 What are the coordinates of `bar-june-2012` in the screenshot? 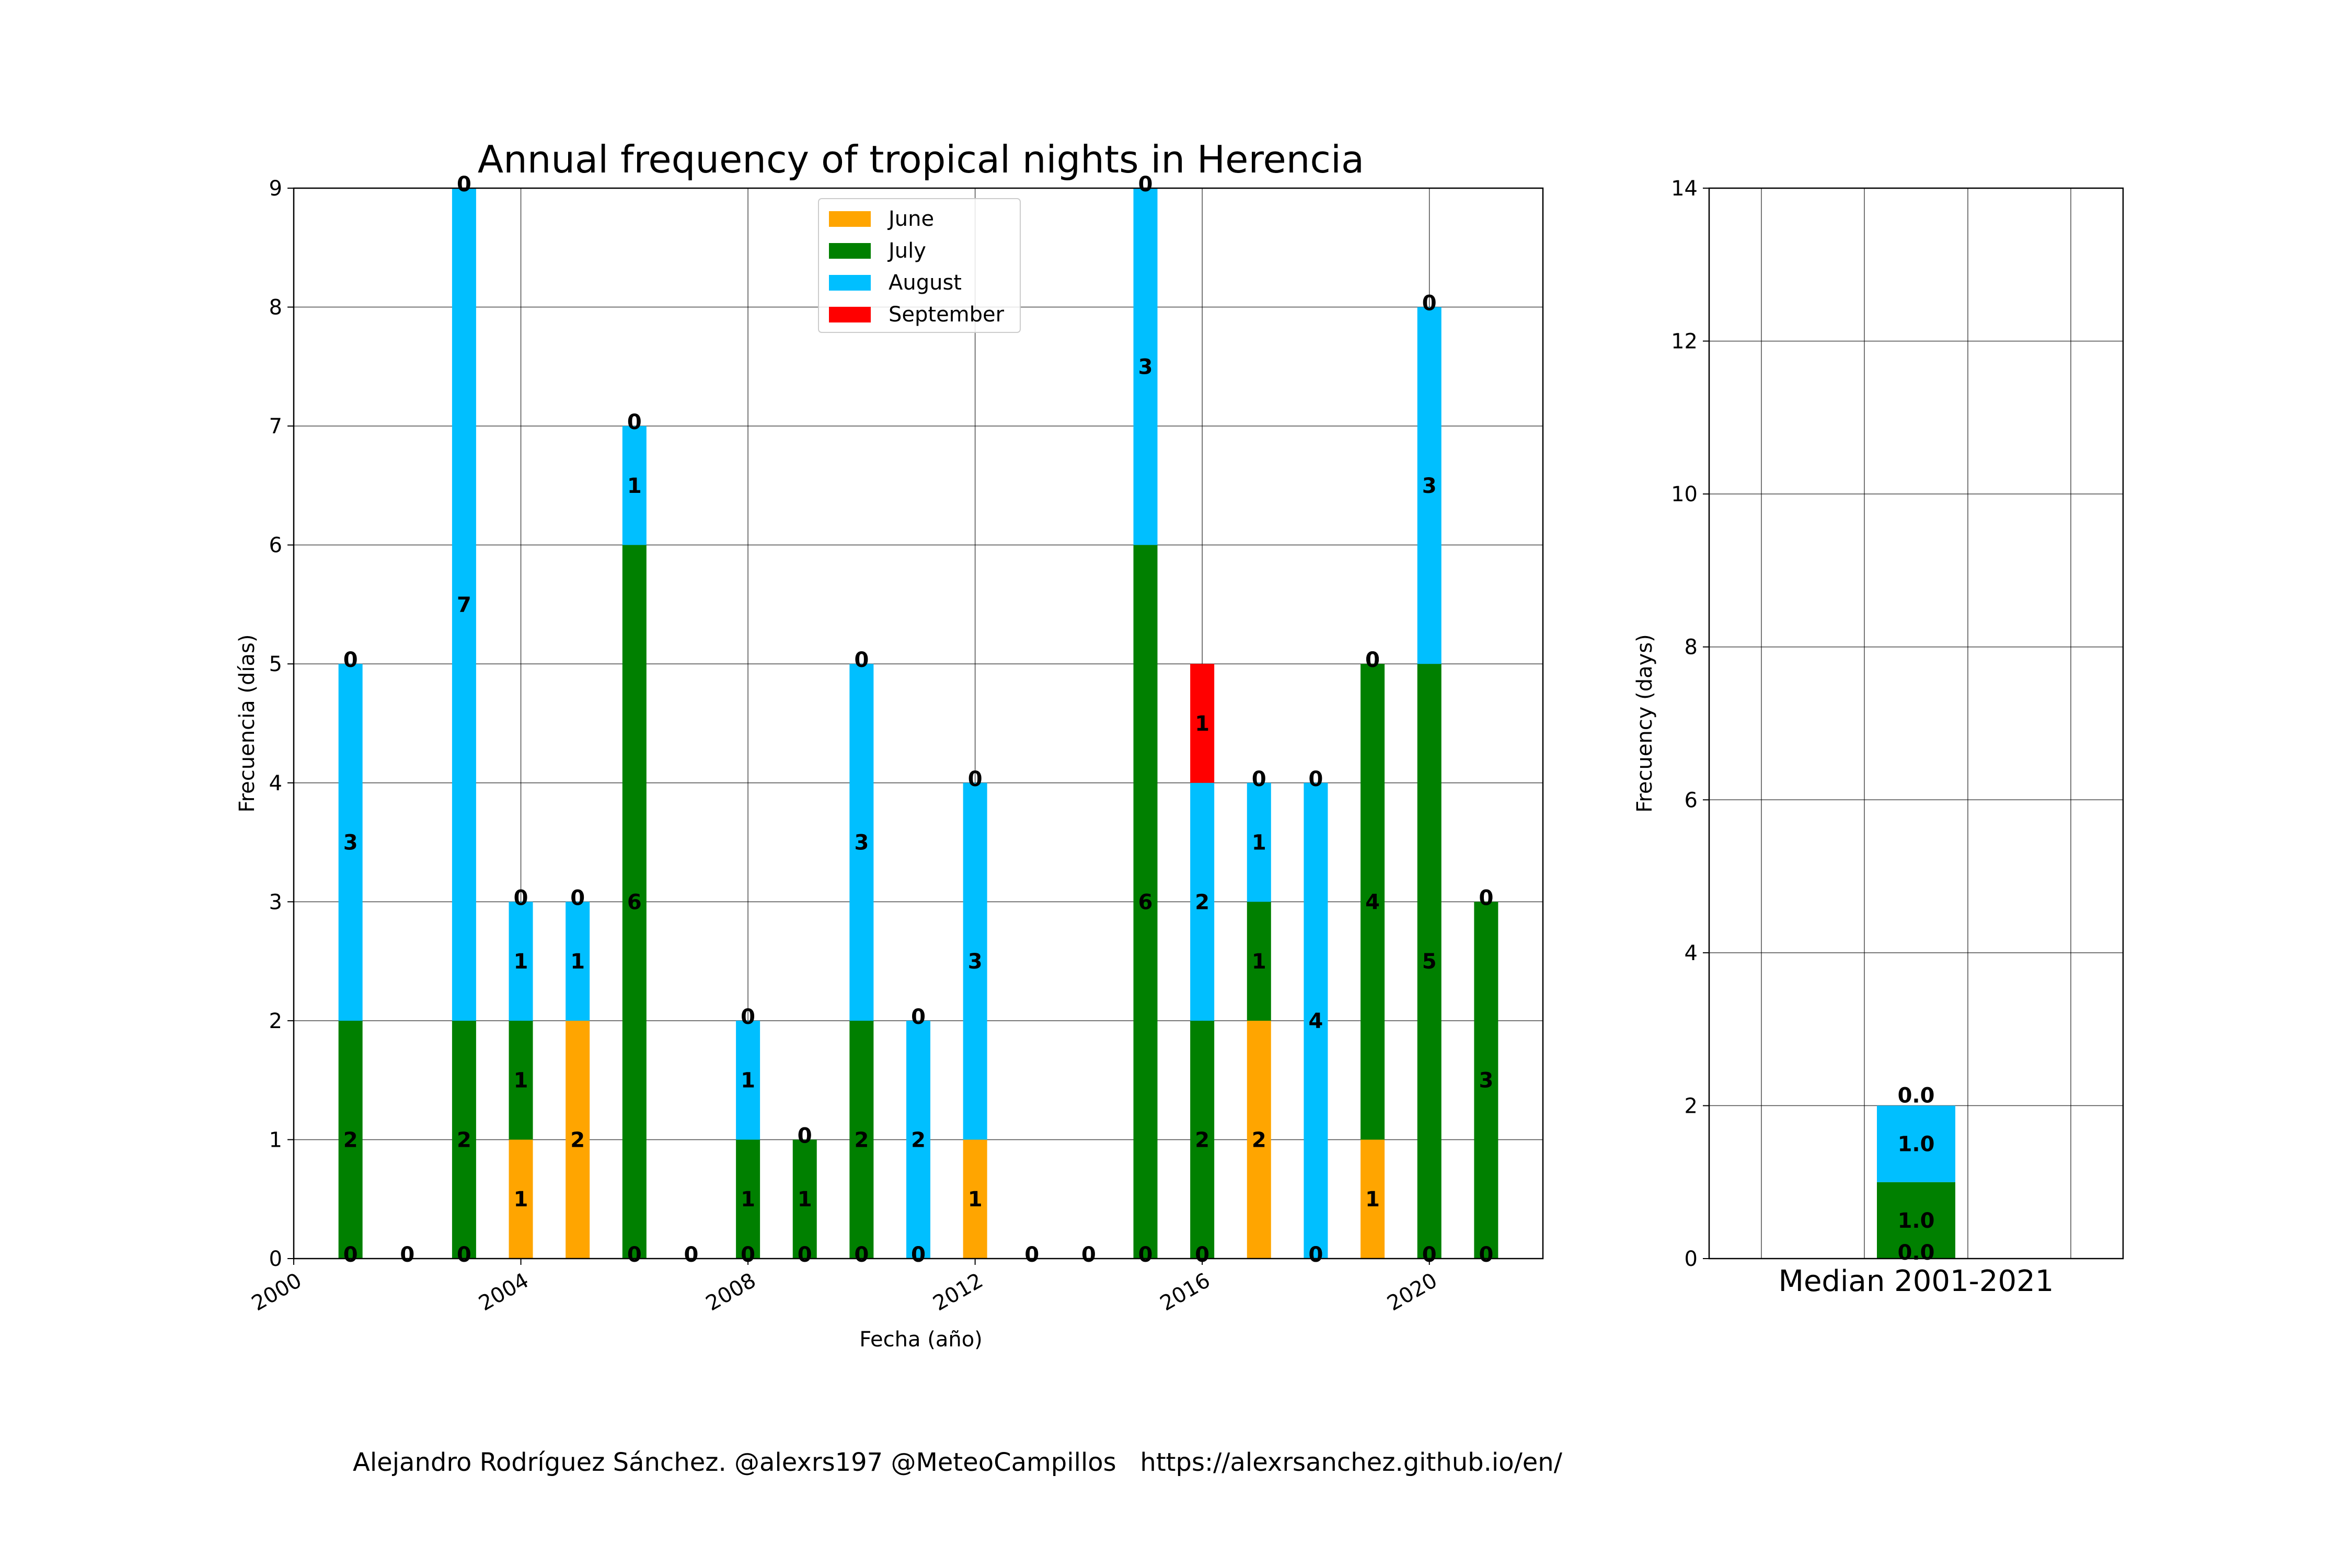 It's located at (975, 1199).